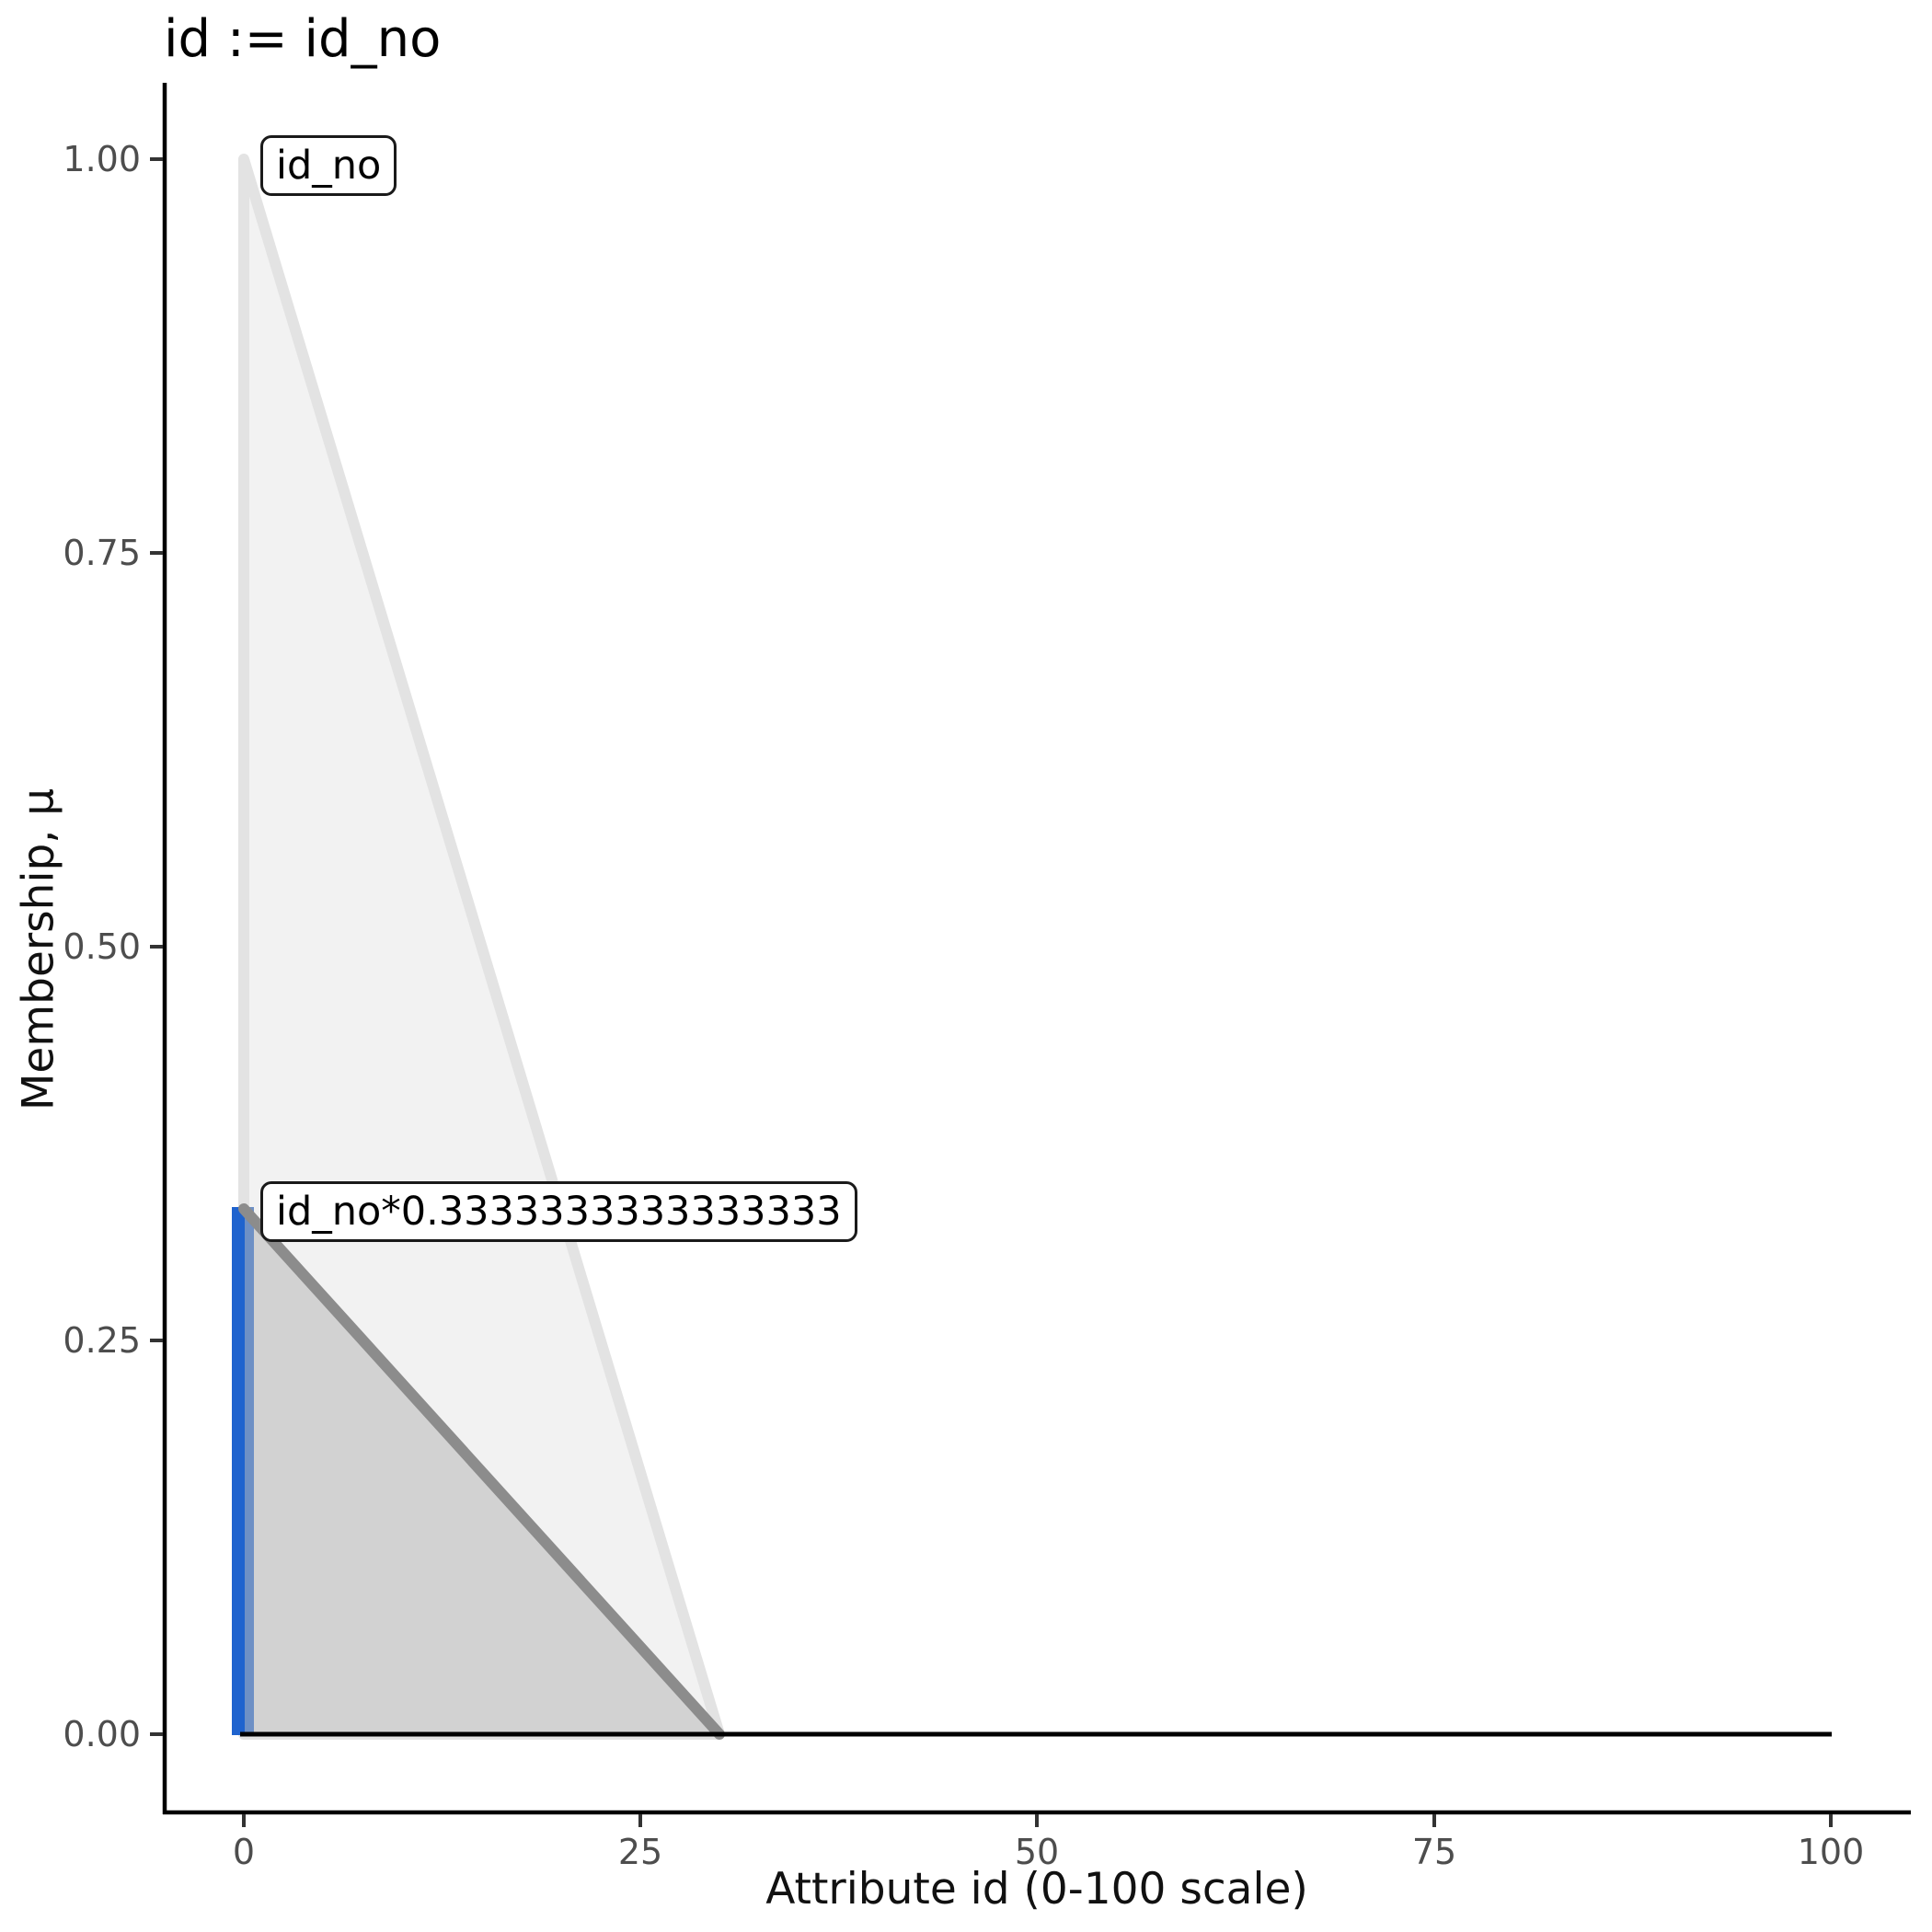 This screenshot has width=1932, height=1932. I want to click on y-tick-label-0.75: 0.75, so click(102, 553).